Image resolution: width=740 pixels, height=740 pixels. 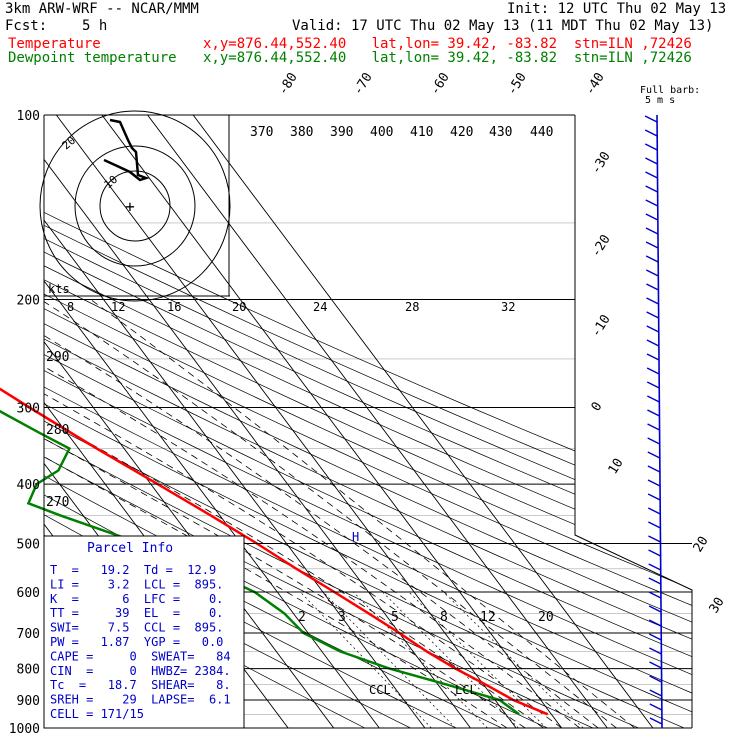 What do you see at coordinates (28, 301) in the screenshot?
I see `pressure-label: 200` at bounding box center [28, 301].